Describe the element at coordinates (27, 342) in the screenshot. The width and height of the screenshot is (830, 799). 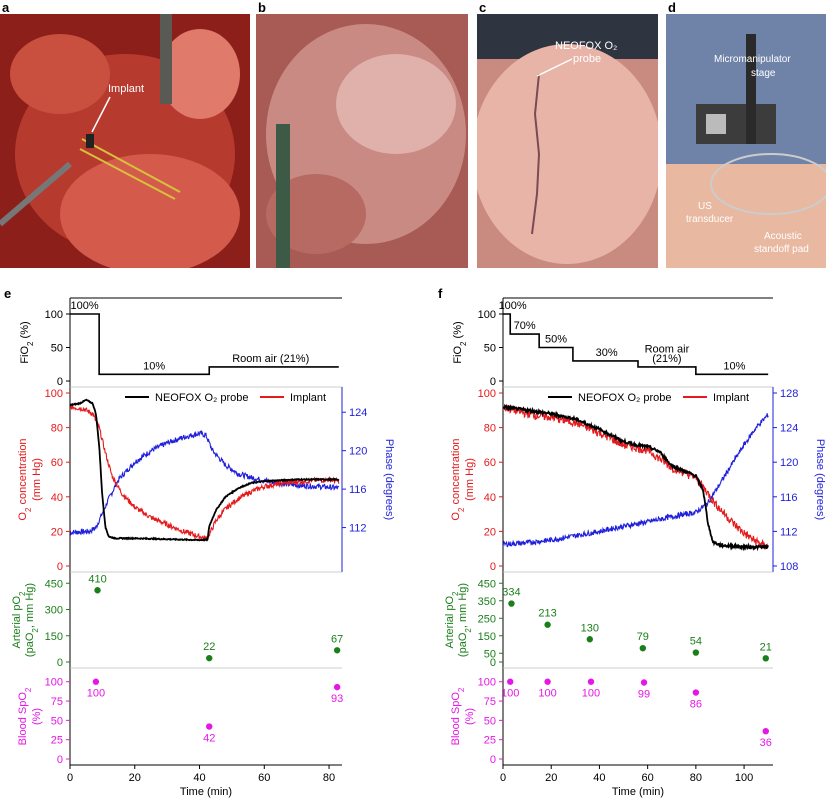
I see `fio2-axis-title: FiO2 (%)` at that location.